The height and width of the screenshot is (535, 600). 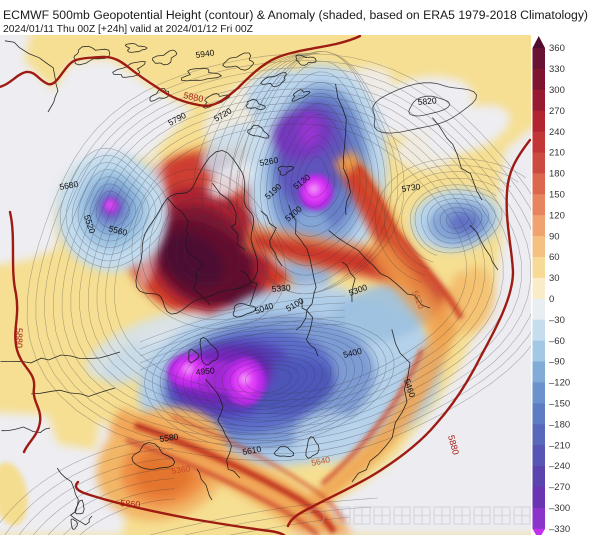 What do you see at coordinates (557, 215) in the screenshot?
I see `svg-text: 120` at bounding box center [557, 215].